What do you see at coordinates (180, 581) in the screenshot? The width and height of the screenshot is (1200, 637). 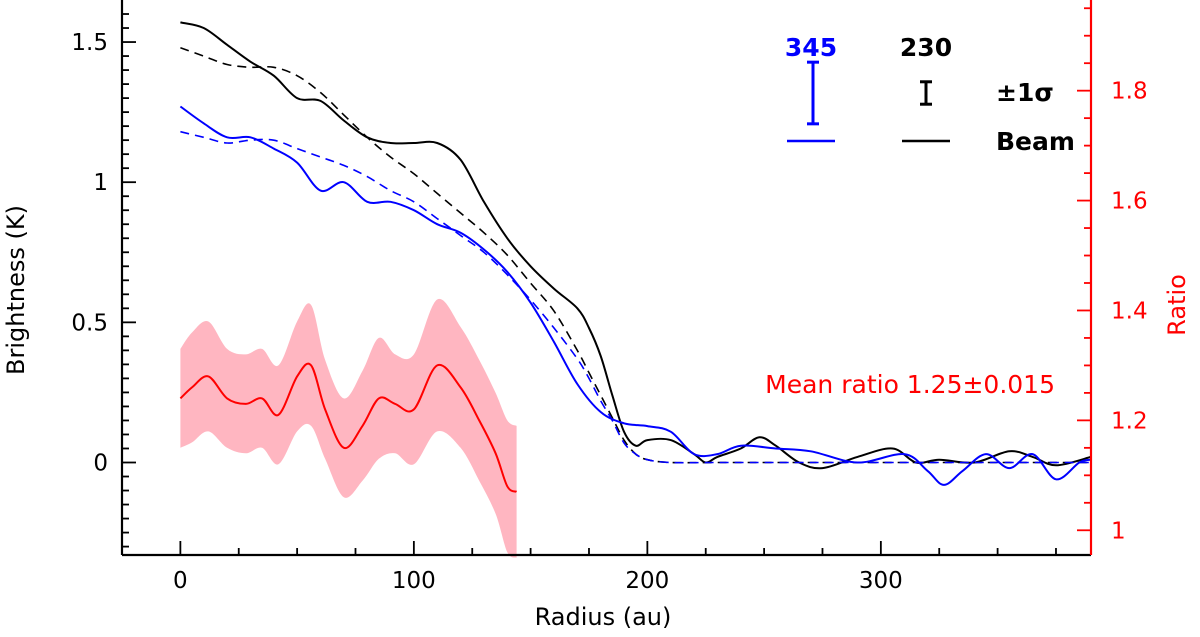 I see `x-tick-label: 0` at bounding box center [180, 581].